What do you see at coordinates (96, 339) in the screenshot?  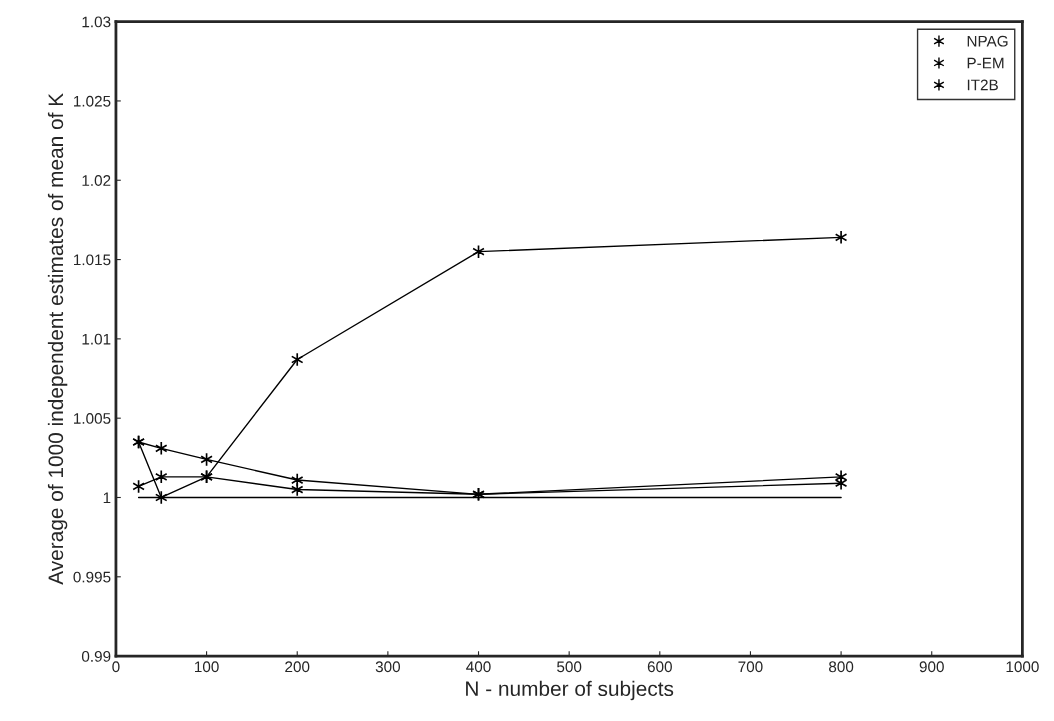 I see `y-tick-label: 1.01` at bounding box center [96, 339].